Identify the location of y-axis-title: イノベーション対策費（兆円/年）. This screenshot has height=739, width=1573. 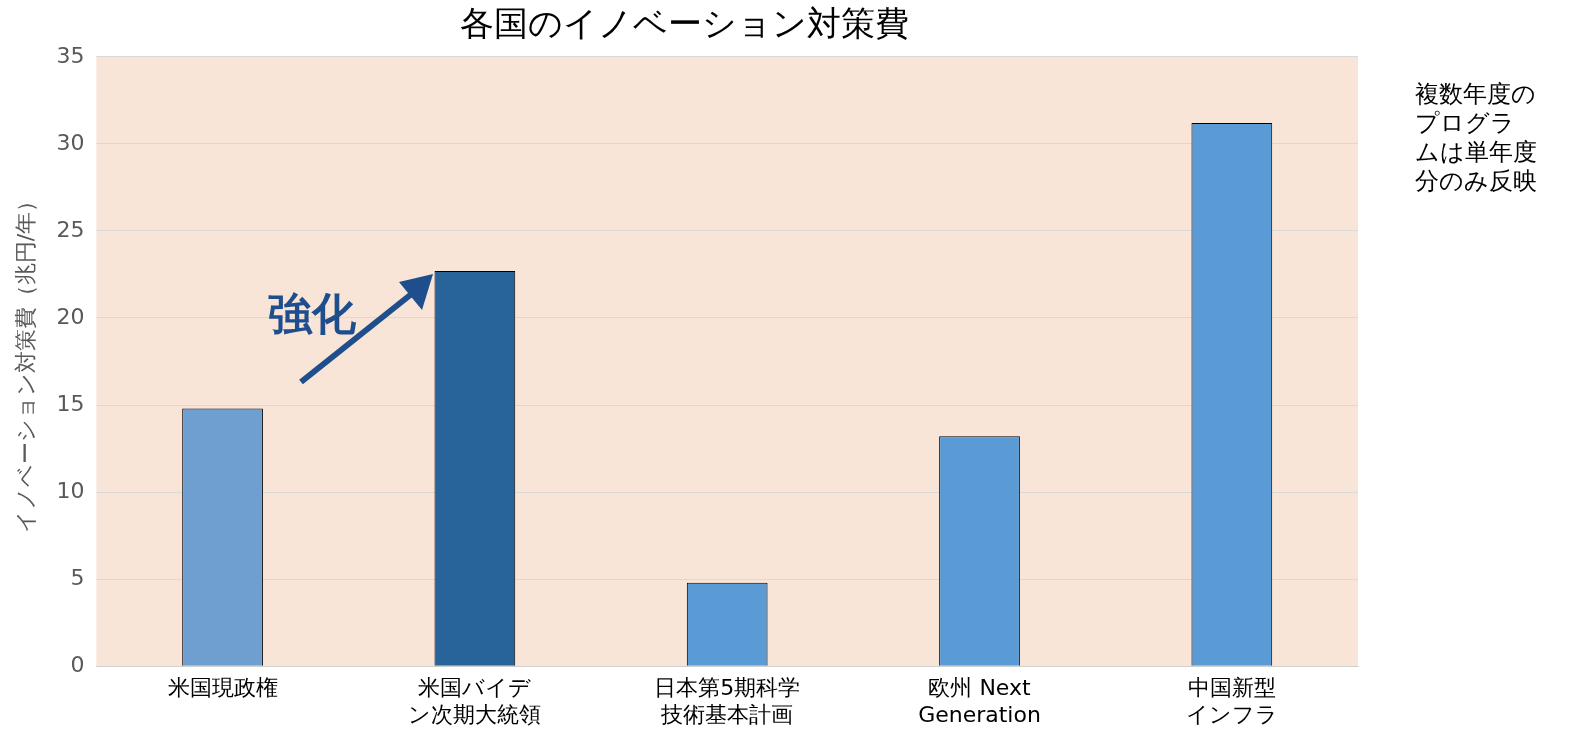
(25, 361).